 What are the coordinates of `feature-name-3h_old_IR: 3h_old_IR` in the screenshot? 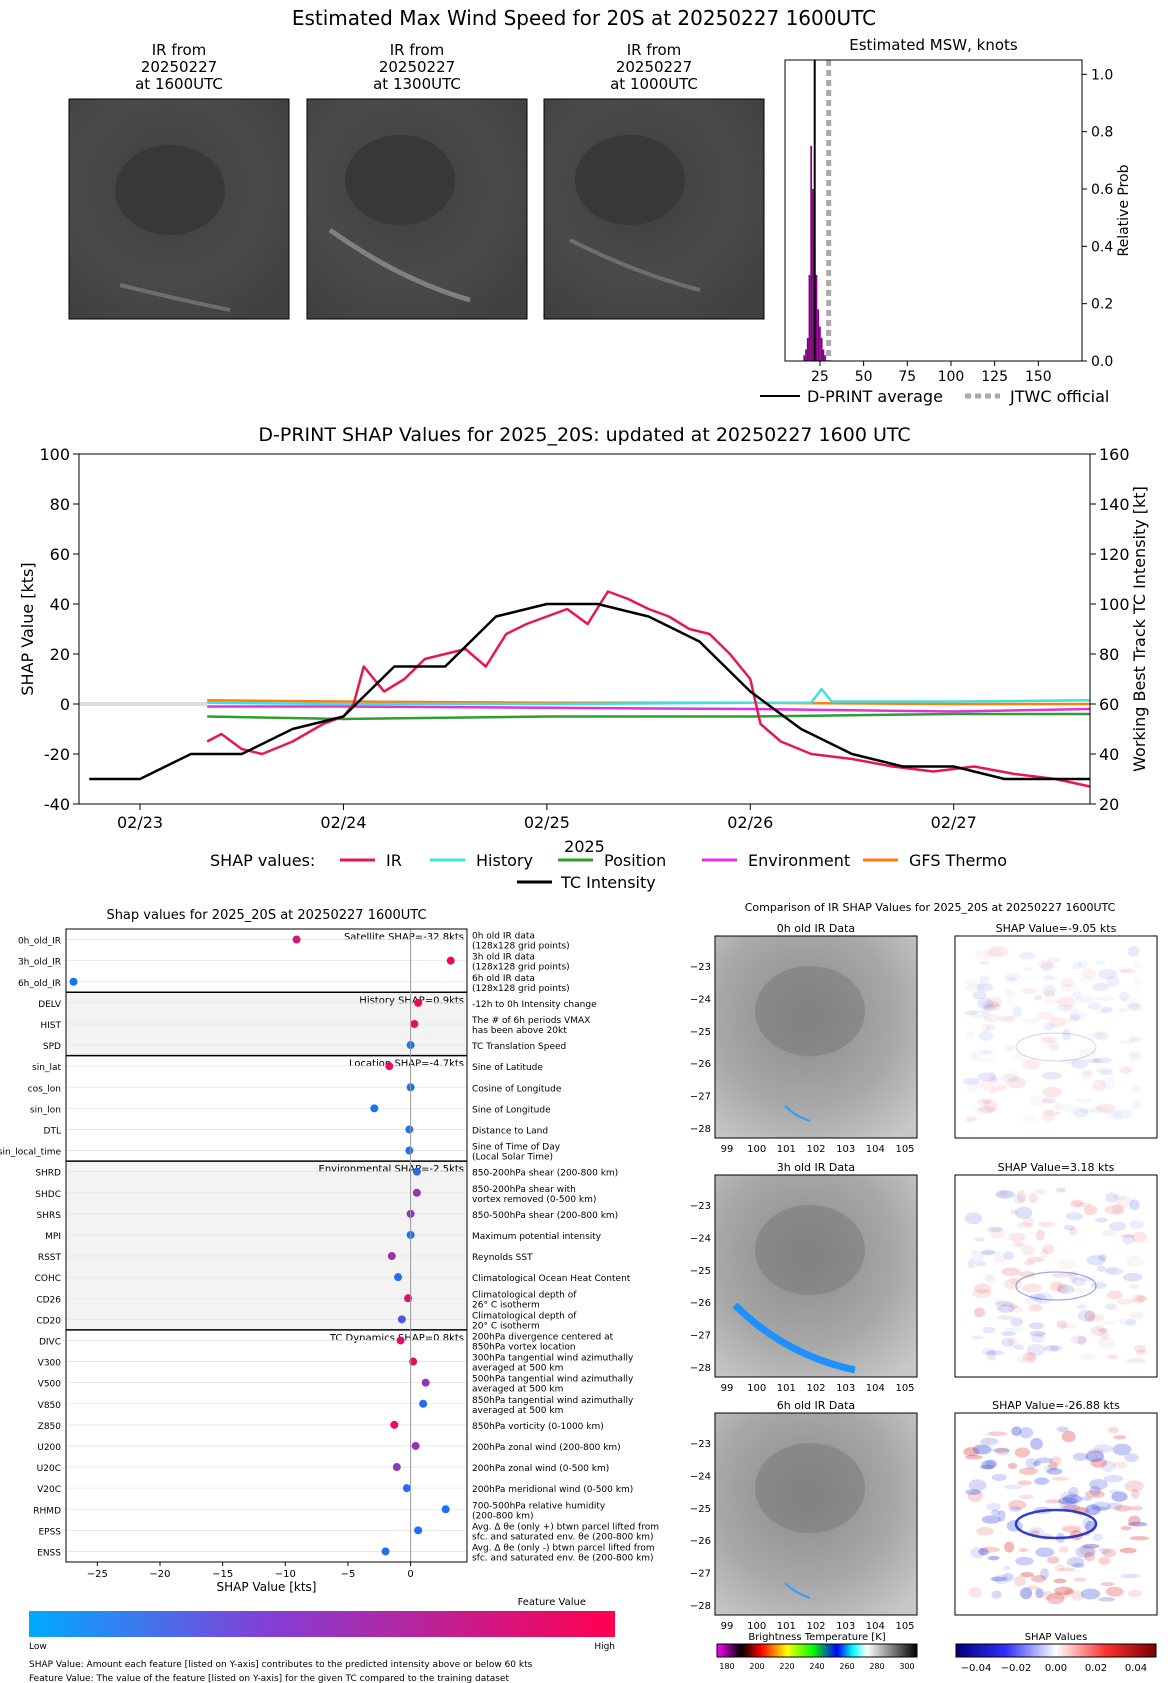 It's located at (39, 963).